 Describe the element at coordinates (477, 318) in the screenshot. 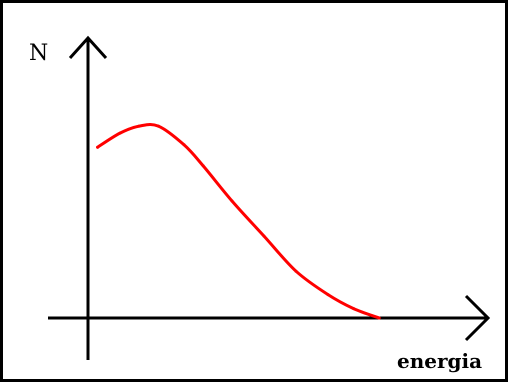

I see `x-axis-arrowhead` at that location.